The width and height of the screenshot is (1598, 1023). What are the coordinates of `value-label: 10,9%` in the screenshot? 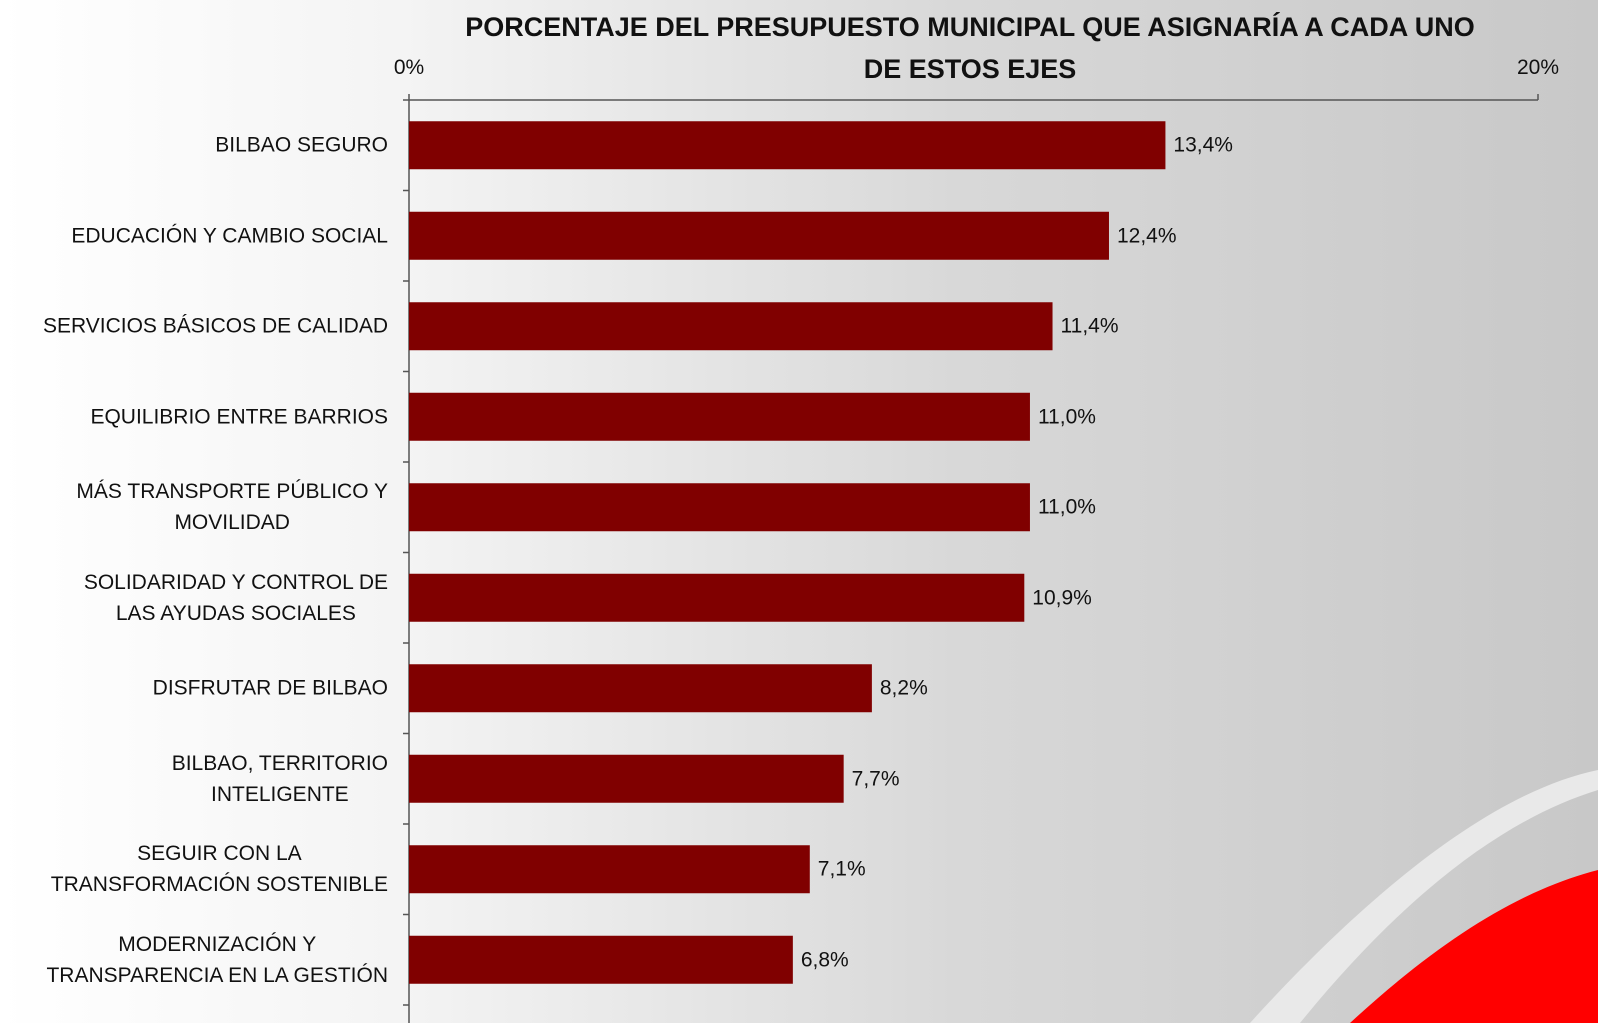 It's located at (1062, 598).